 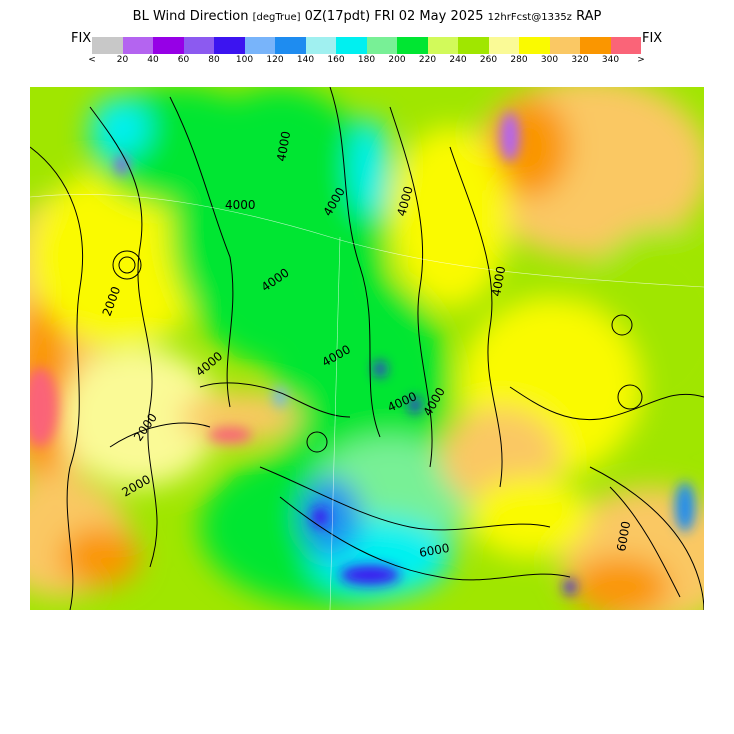 What do you see at coordinates (81, 38) in the screenshot?
I see `fix-left-label: FIX` at bounding box center [81, 38].